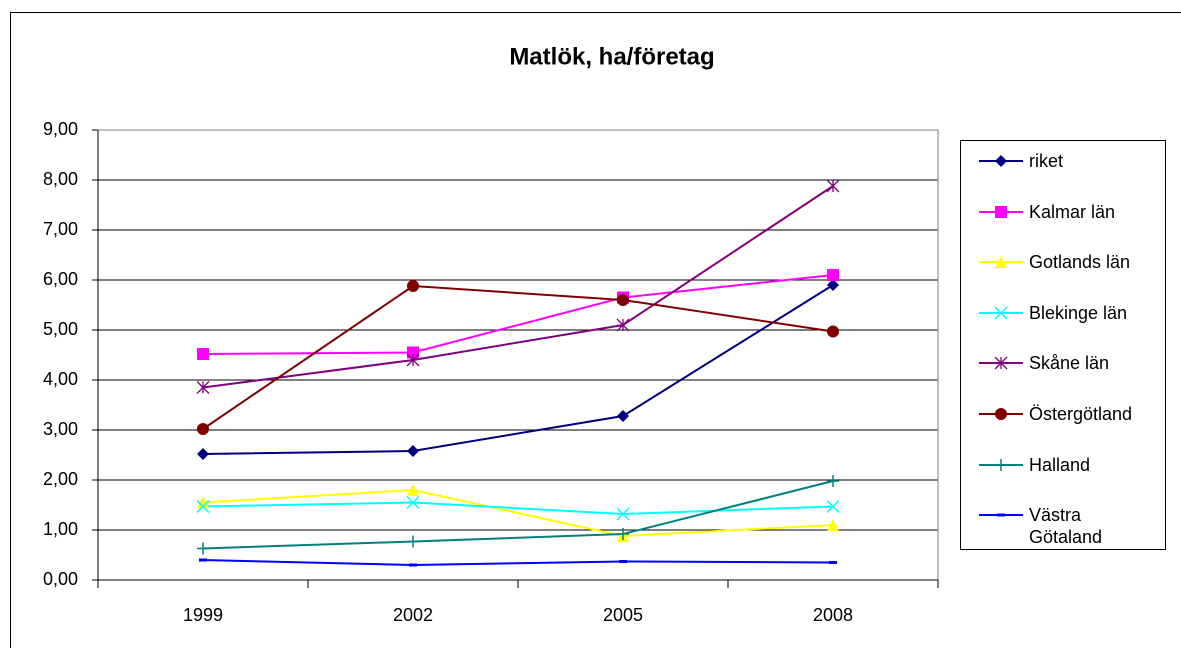 The height and width of the screenshot is (648, 1181). Describe the element at coordinates (1069, 363) in the screenshot. I see `legend-label: Skåne län` at that location.